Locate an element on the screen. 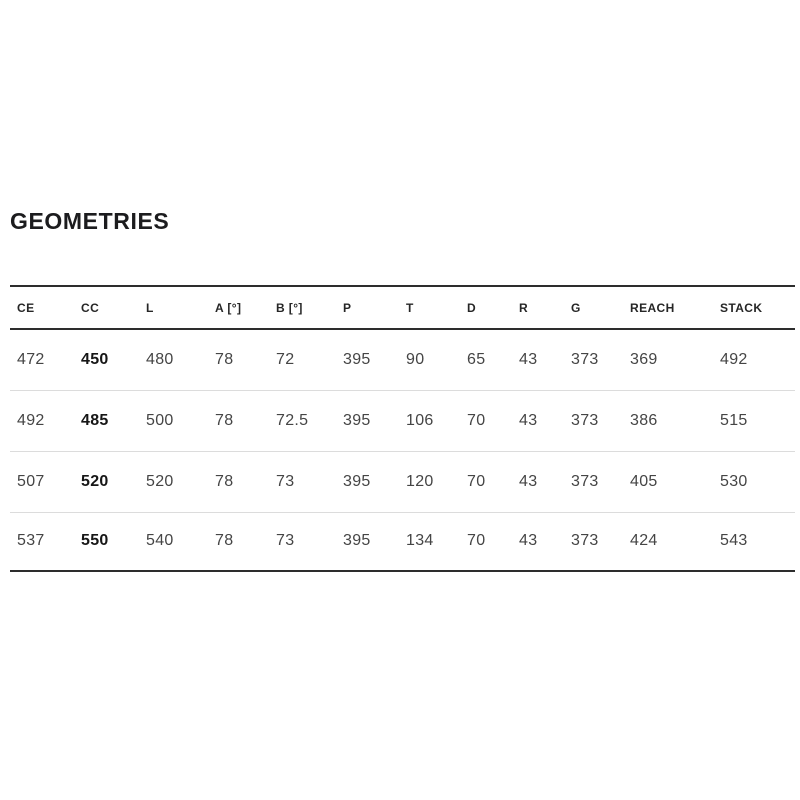 The height and width of the screenshot is (800, 800). table-cell-size: 550 is located at coordinates (95, 541).